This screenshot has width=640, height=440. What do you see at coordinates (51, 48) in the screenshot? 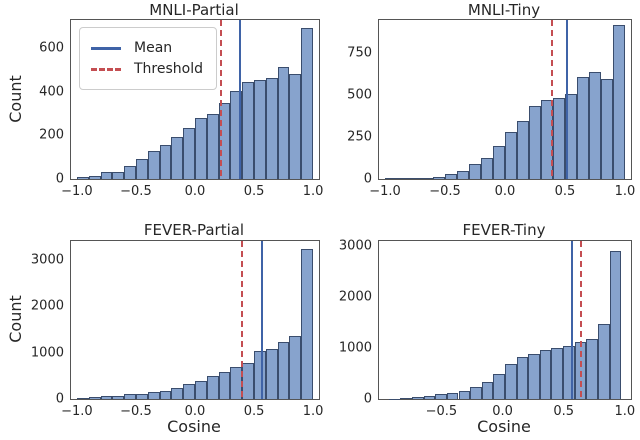
I see `y-tick-label: 600` at bounding box center [51, 48].